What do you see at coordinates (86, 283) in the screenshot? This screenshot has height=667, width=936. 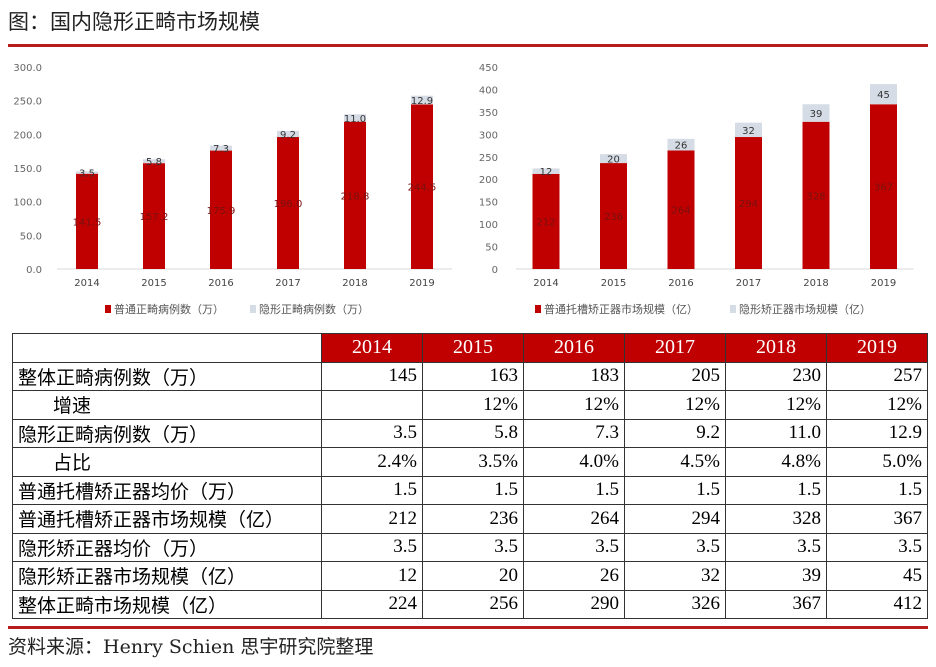 I see `x-tick-label: 2014` at bounding box center [86, 283].